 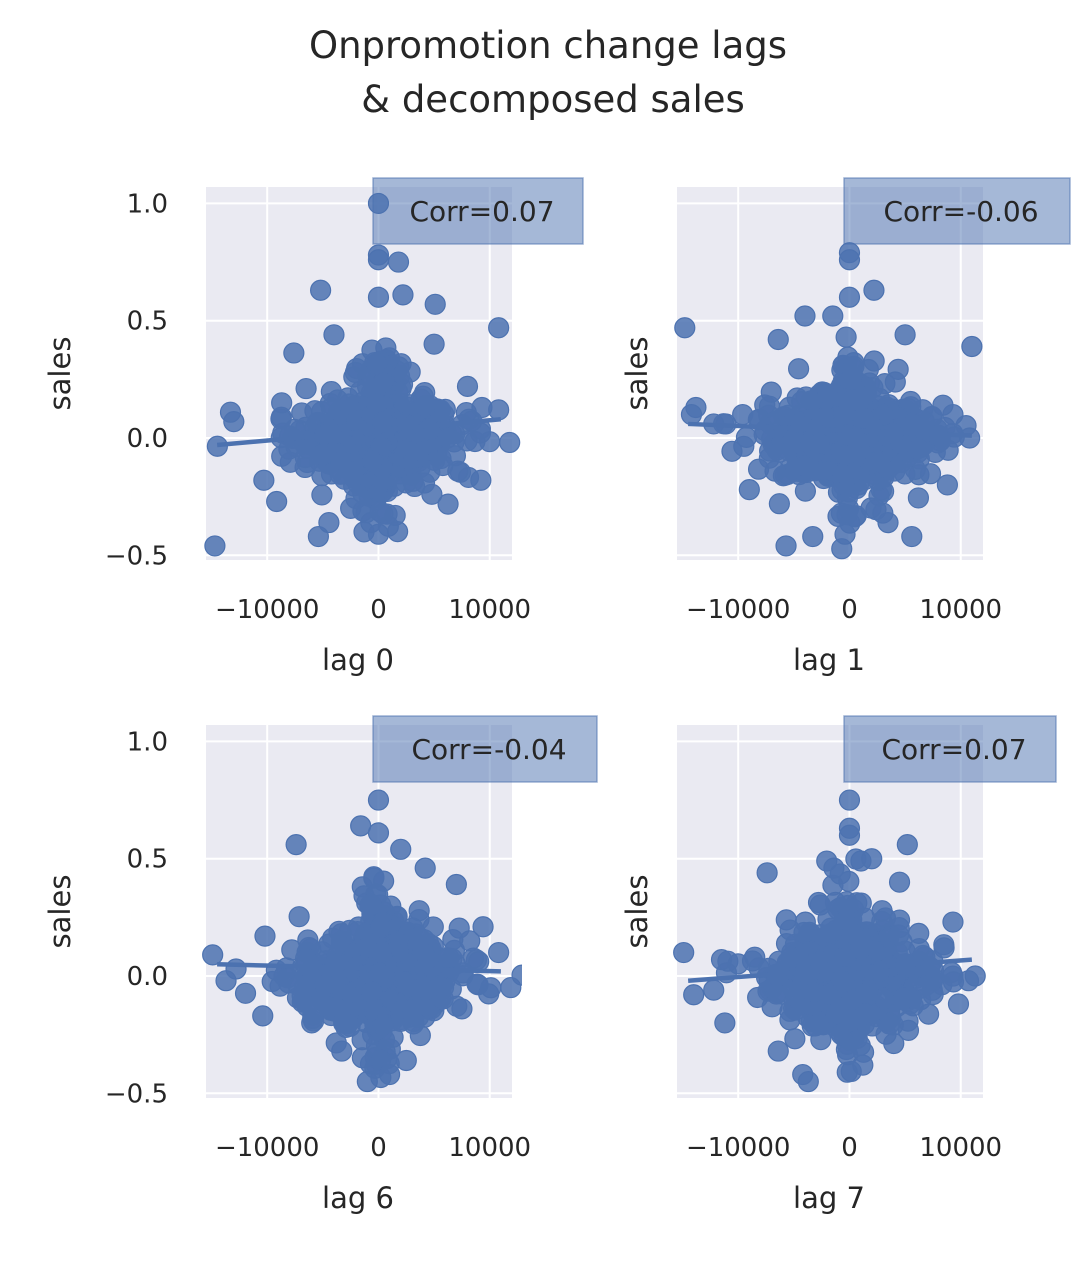 I want to click on x-axis-label: lag 7, so click(x=829, y=1198).